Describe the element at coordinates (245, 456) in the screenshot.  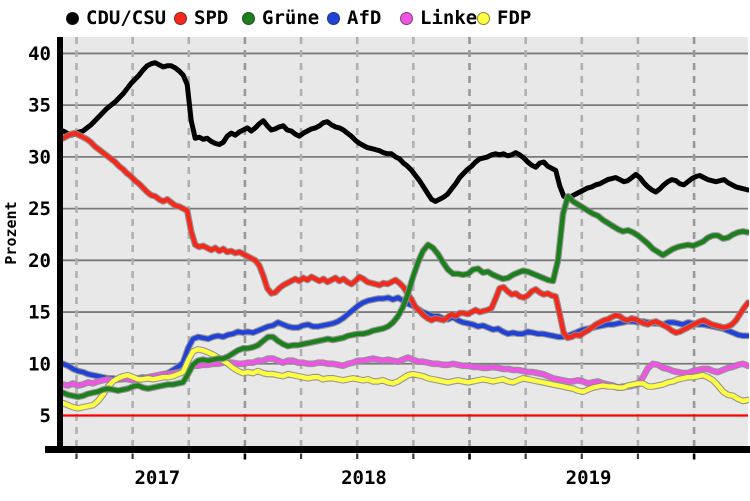
I see `x-tick-2018` at that location.